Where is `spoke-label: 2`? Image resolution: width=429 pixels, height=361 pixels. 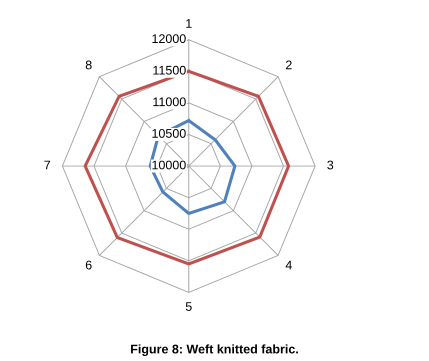
spoke-label: 2 is located at coordinates (289, 65).